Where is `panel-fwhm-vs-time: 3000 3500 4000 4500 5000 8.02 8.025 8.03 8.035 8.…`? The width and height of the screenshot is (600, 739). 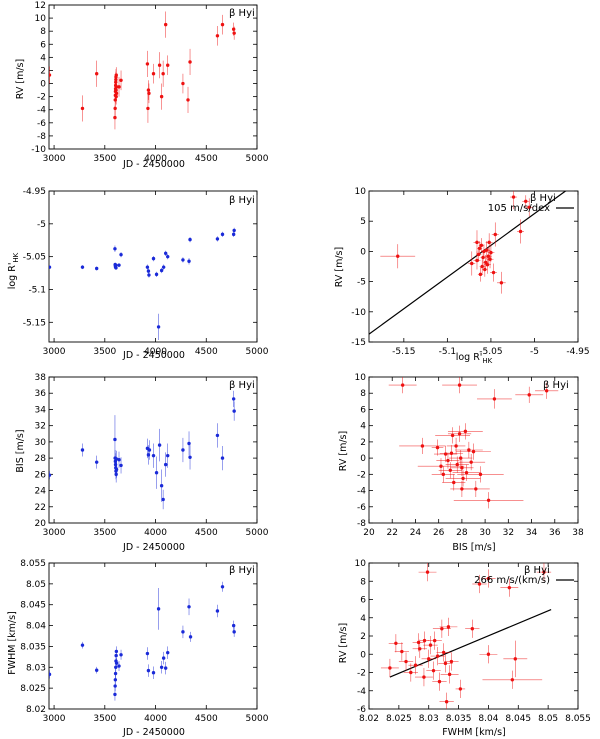 panel-fwhm-vs-time: 3000 3500 4000 4500 5000 8.02 8.025 8.03 8.035 8.… is located at coordinates (138, 648).